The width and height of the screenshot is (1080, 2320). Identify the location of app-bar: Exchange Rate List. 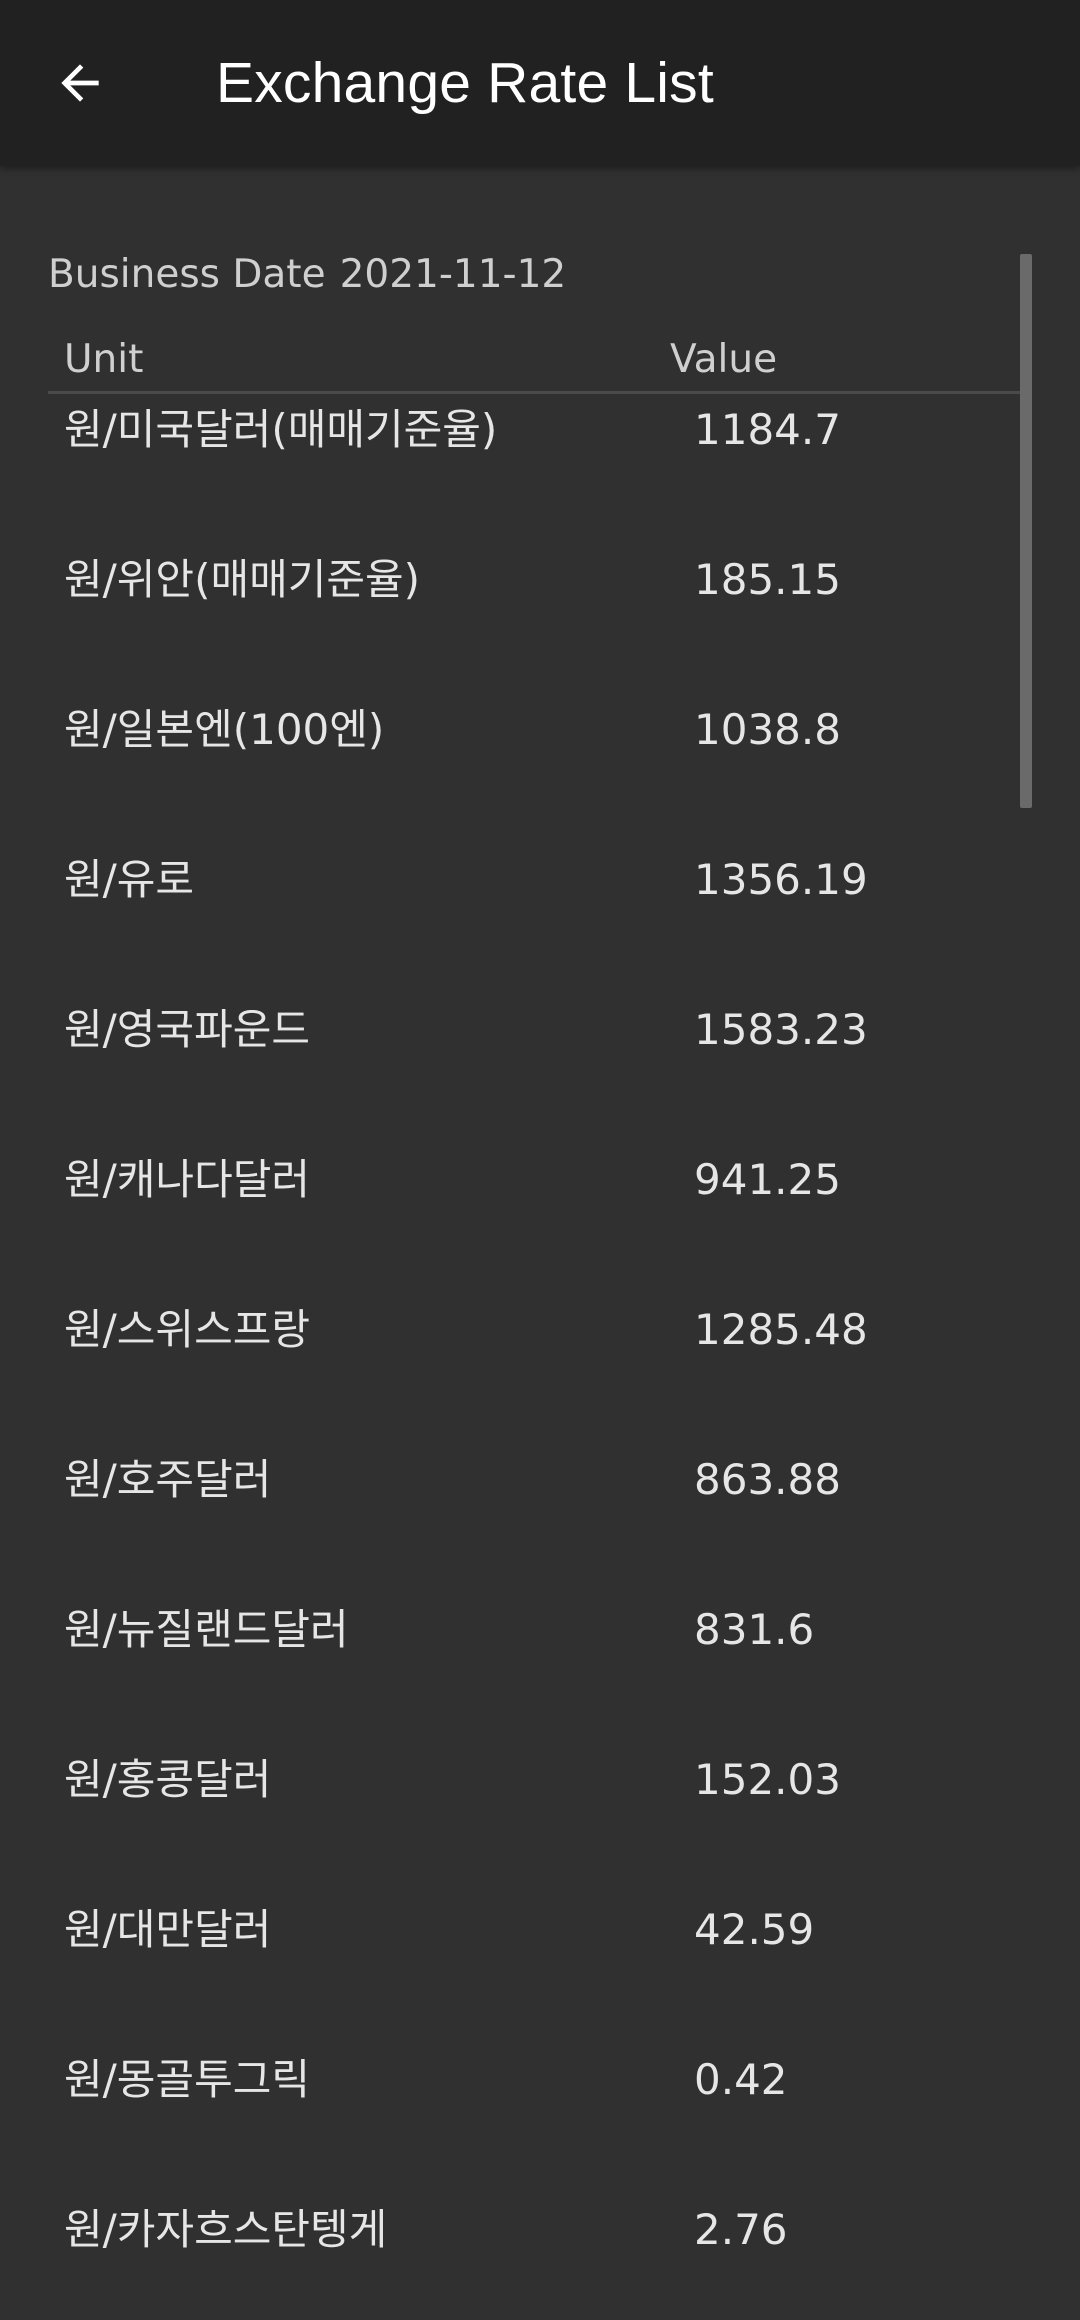
(540, 83).